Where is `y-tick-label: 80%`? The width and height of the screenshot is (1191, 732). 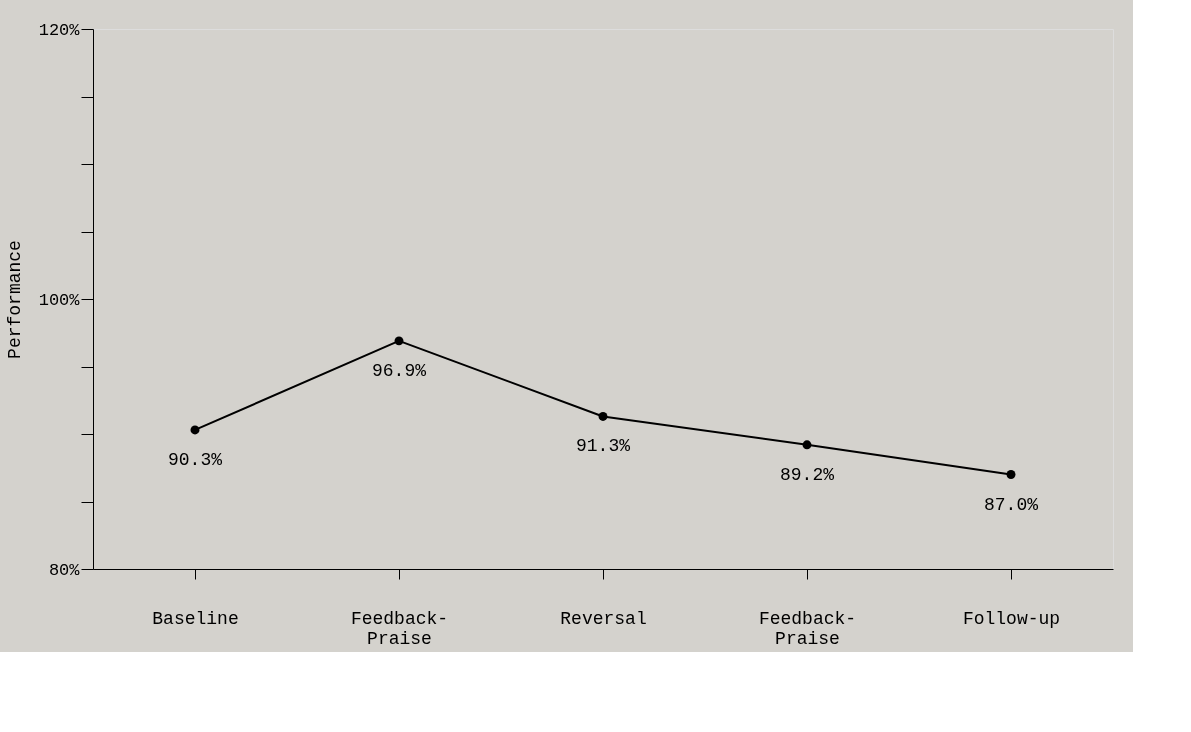
y-tick-label: 80% is located at coordinates (64, 570).